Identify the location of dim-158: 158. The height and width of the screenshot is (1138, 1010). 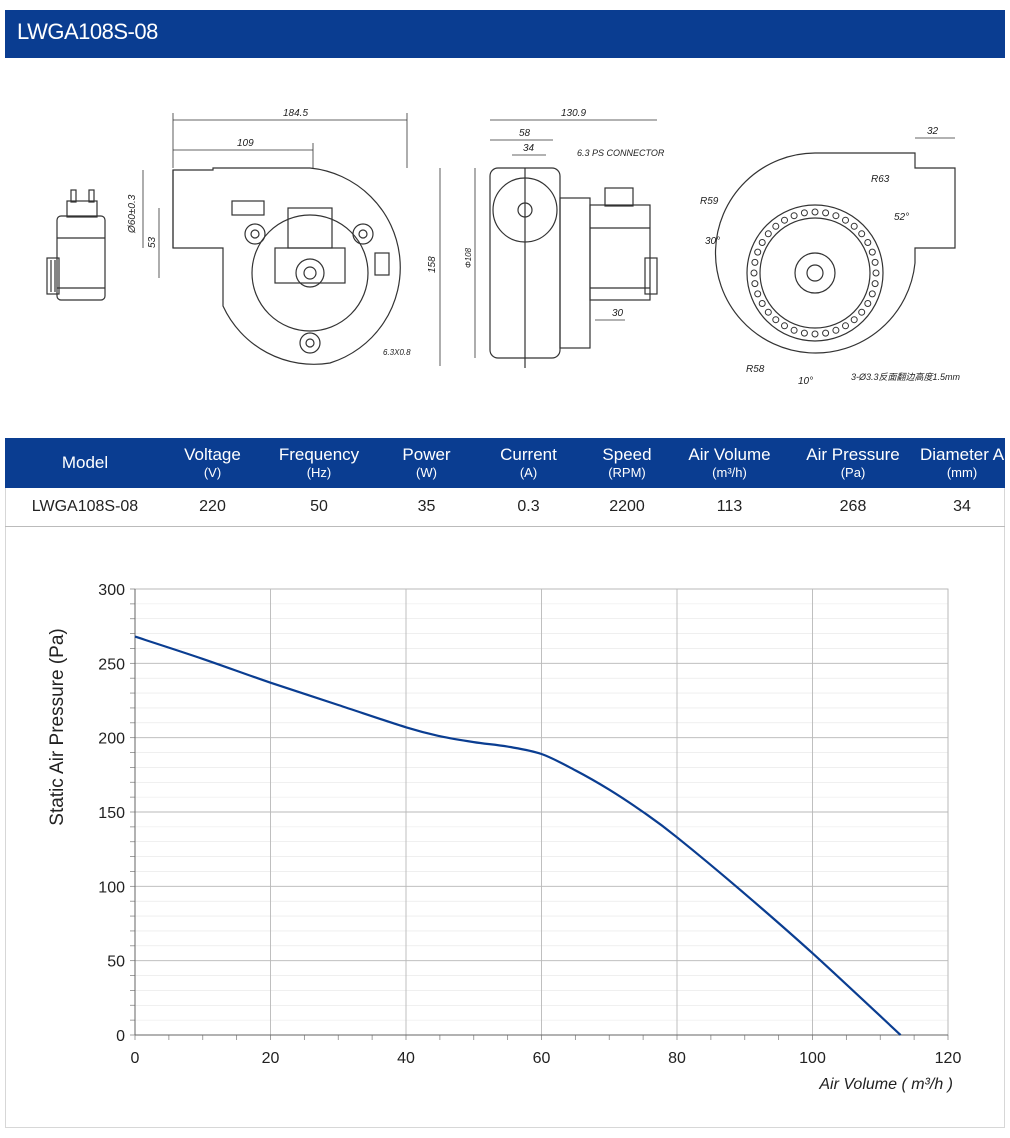
(432, 264).